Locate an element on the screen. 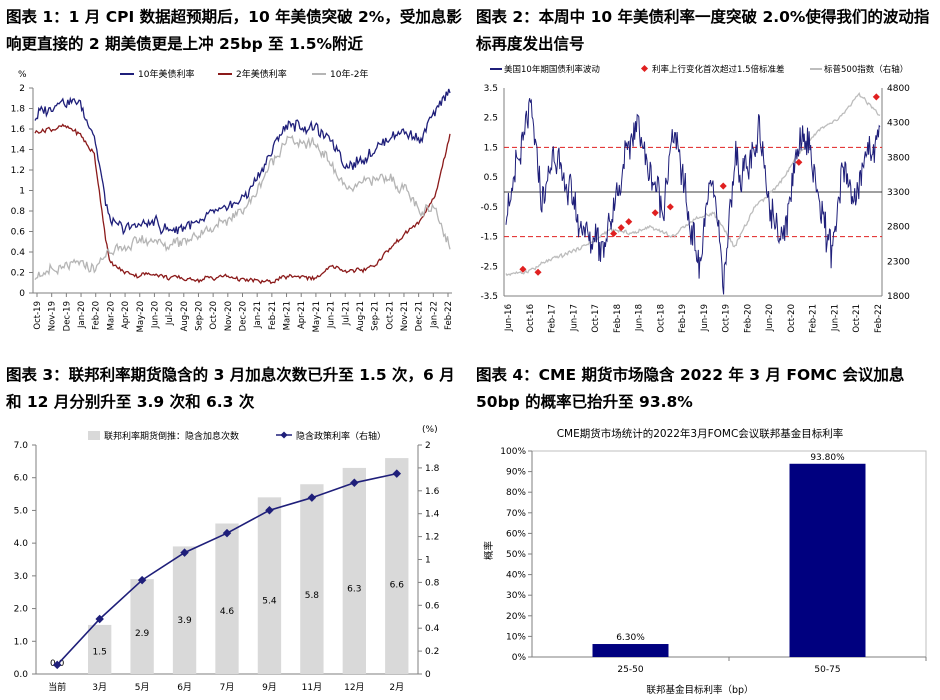 This screenshot has height=700, width=940. chart4-bar-label: 6.30% is located at coordinates (630, 638).